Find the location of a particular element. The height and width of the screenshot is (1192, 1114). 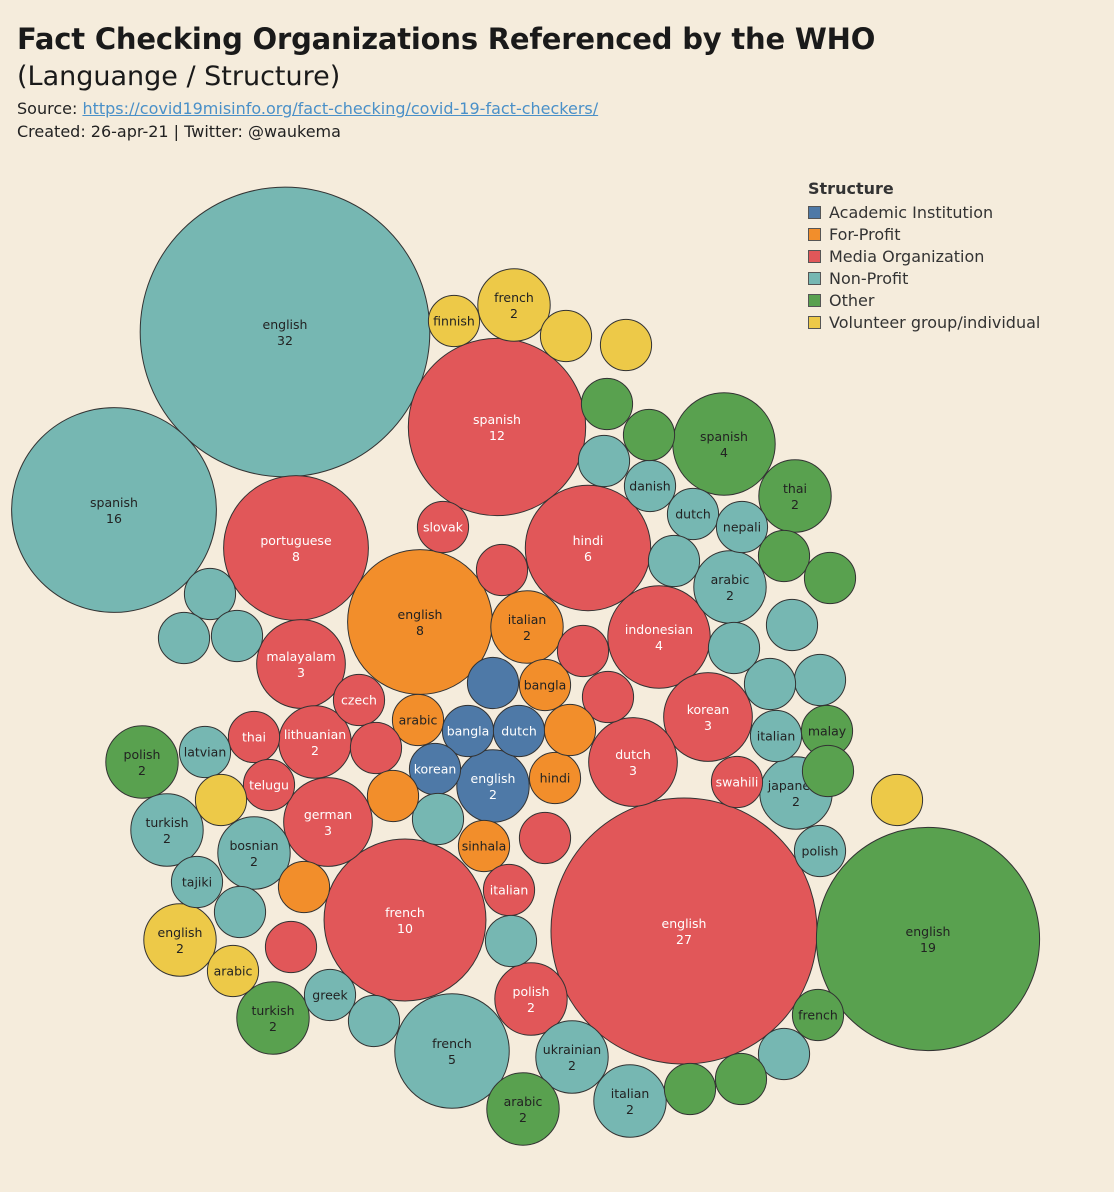

bubble-slovak: slovak is located at coordinates (443, 527).